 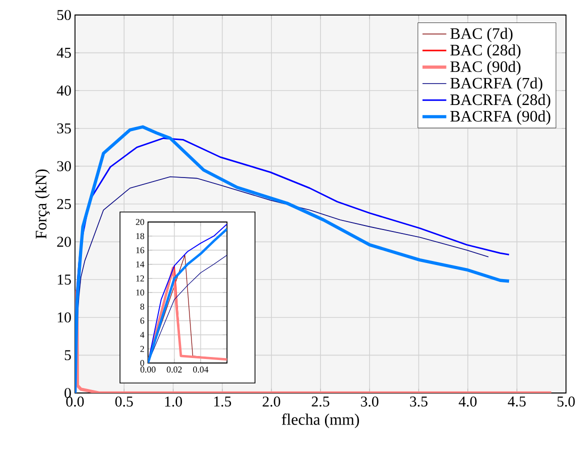 I want to click on y-tick-label: 4, so click(x=142, y=335).